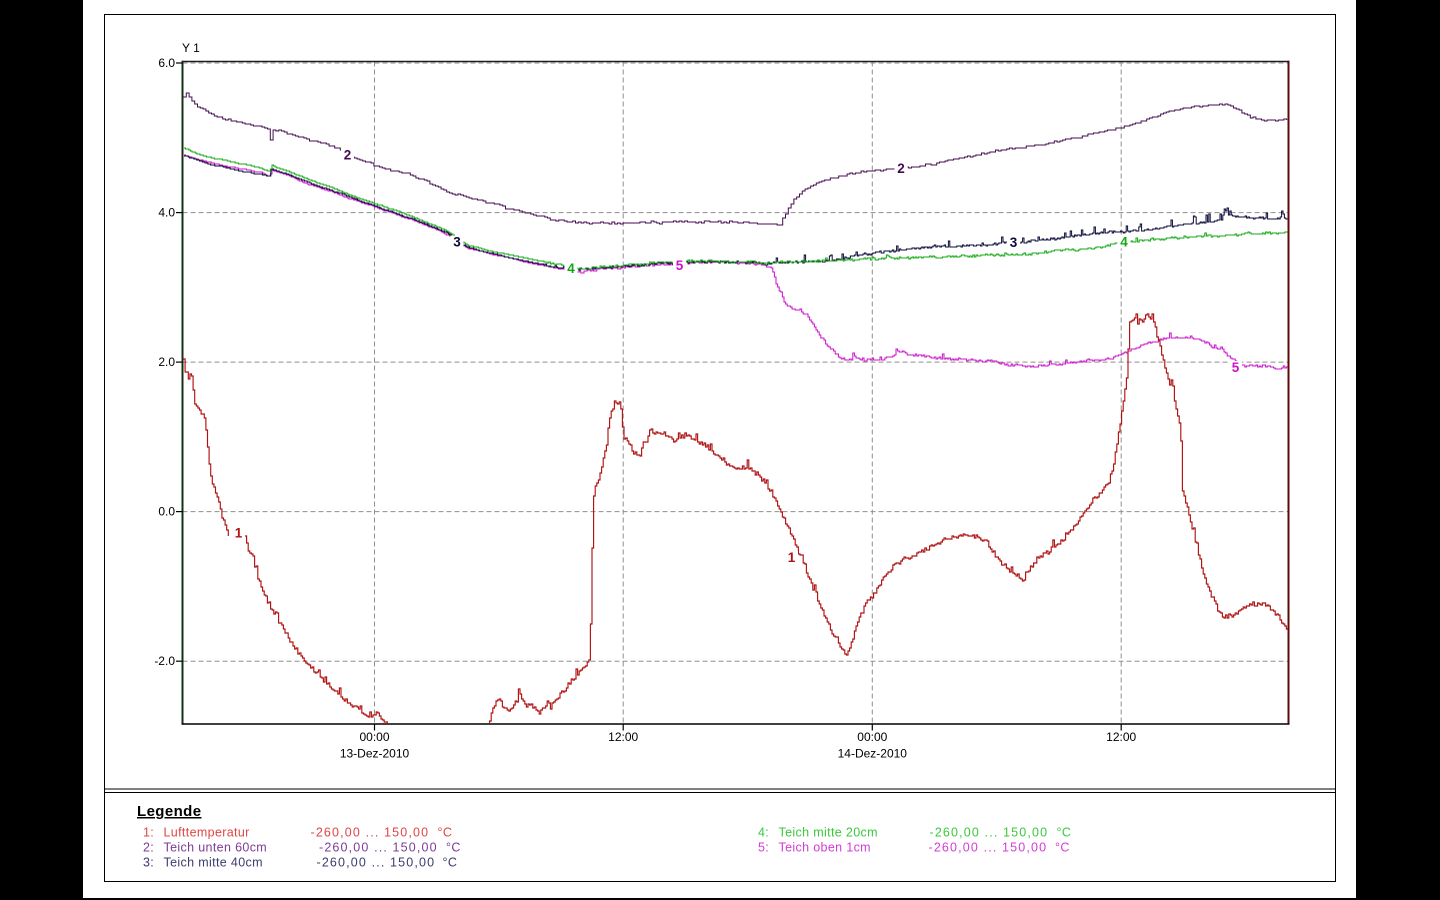 The width and height of the screenshot is (1440, 900). Describe the element at coordinates (763, 833) in the screenshot. I see `svg-text: 4:` at that location.